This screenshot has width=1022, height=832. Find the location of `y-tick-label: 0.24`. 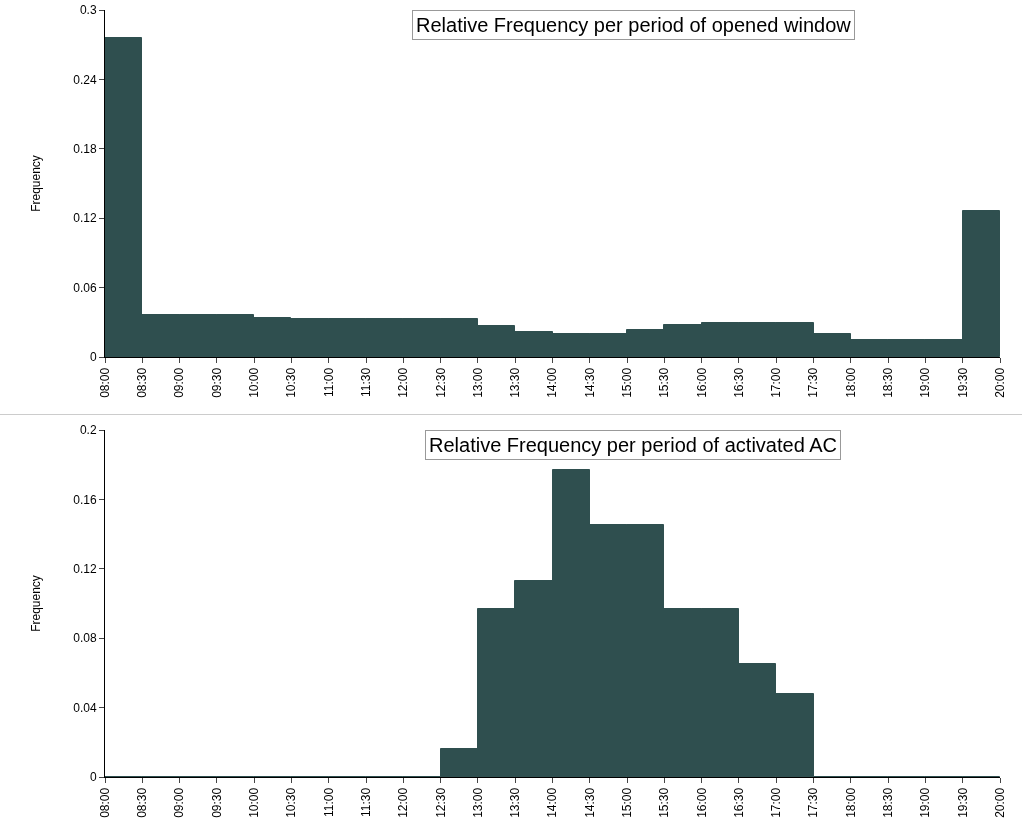

y-tick-label: 0.24 is located at coordinates (85, 79).